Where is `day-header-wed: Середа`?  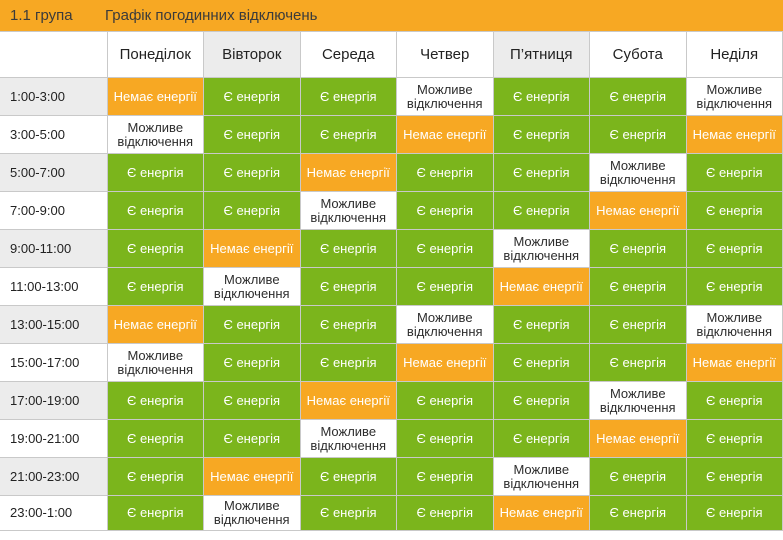 day-header-wed: Середа is located at coordinates (348, 54).